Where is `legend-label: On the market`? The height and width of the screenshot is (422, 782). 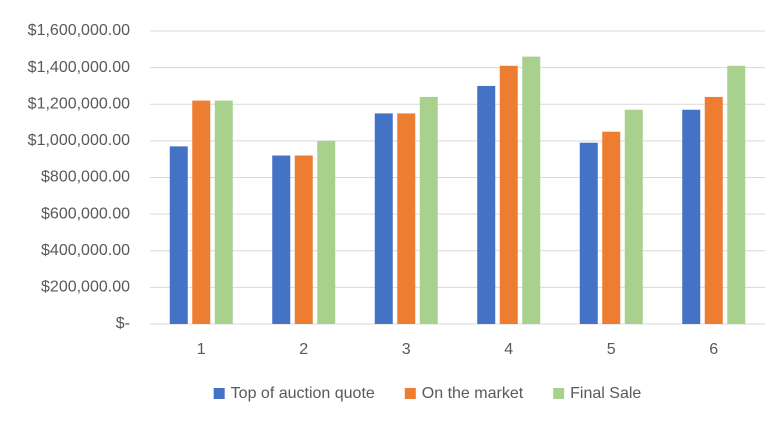 legend-label: On the market is located at coordinates (473, 393).